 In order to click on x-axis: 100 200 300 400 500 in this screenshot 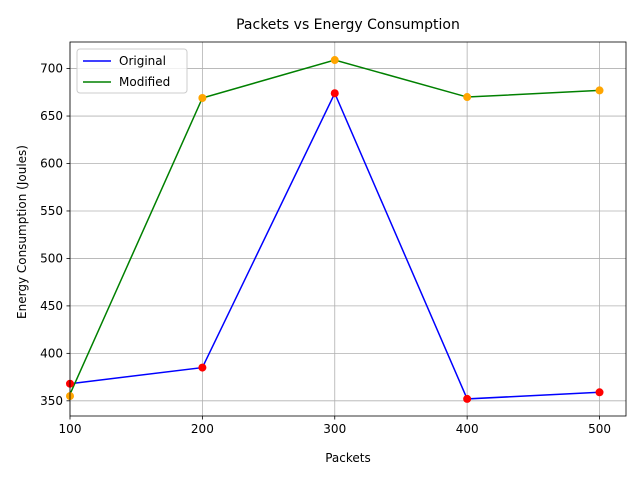, I will do `click(335, 426)`.